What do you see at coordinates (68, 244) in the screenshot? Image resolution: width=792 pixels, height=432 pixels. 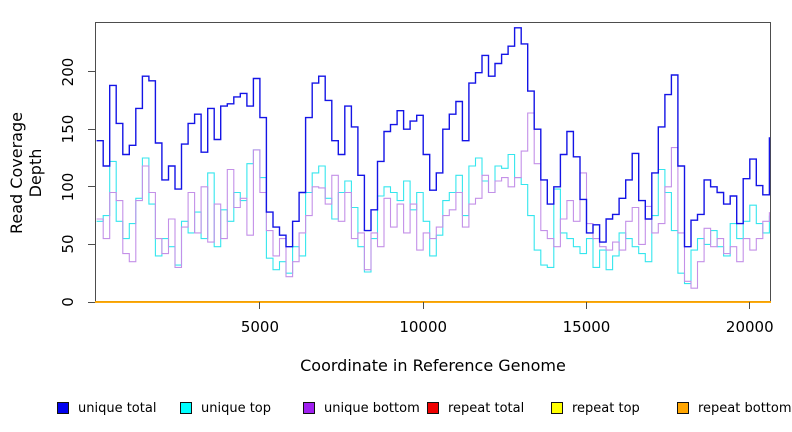 I see `y-tick-label: 50` at bounding box center [68, 244].